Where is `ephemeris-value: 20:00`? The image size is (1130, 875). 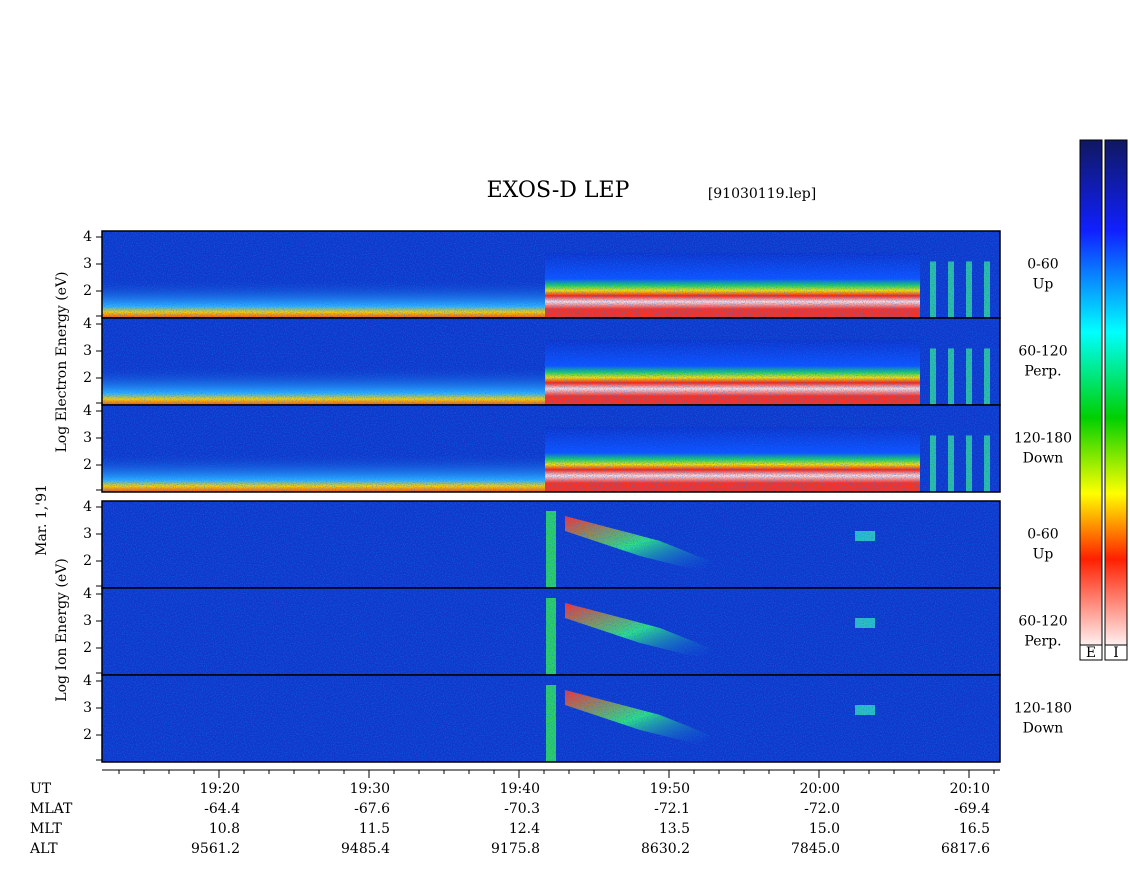
ephemeris-value: 20:00 is located at coordinates (820, 789).